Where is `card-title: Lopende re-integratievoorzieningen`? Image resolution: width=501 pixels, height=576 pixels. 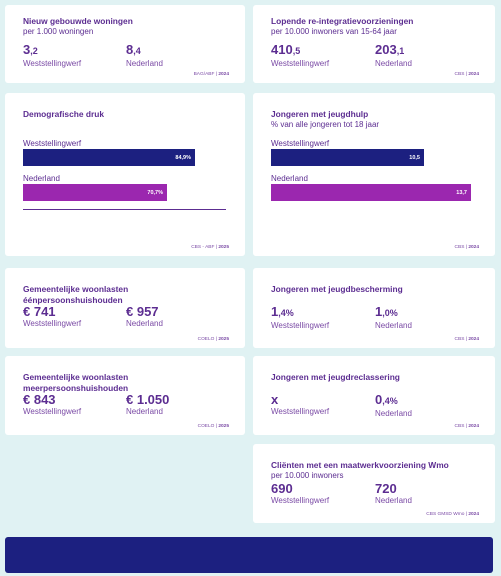
card-title: Lopende re-integratievoorzieningen is located at coordinates (342, 21).